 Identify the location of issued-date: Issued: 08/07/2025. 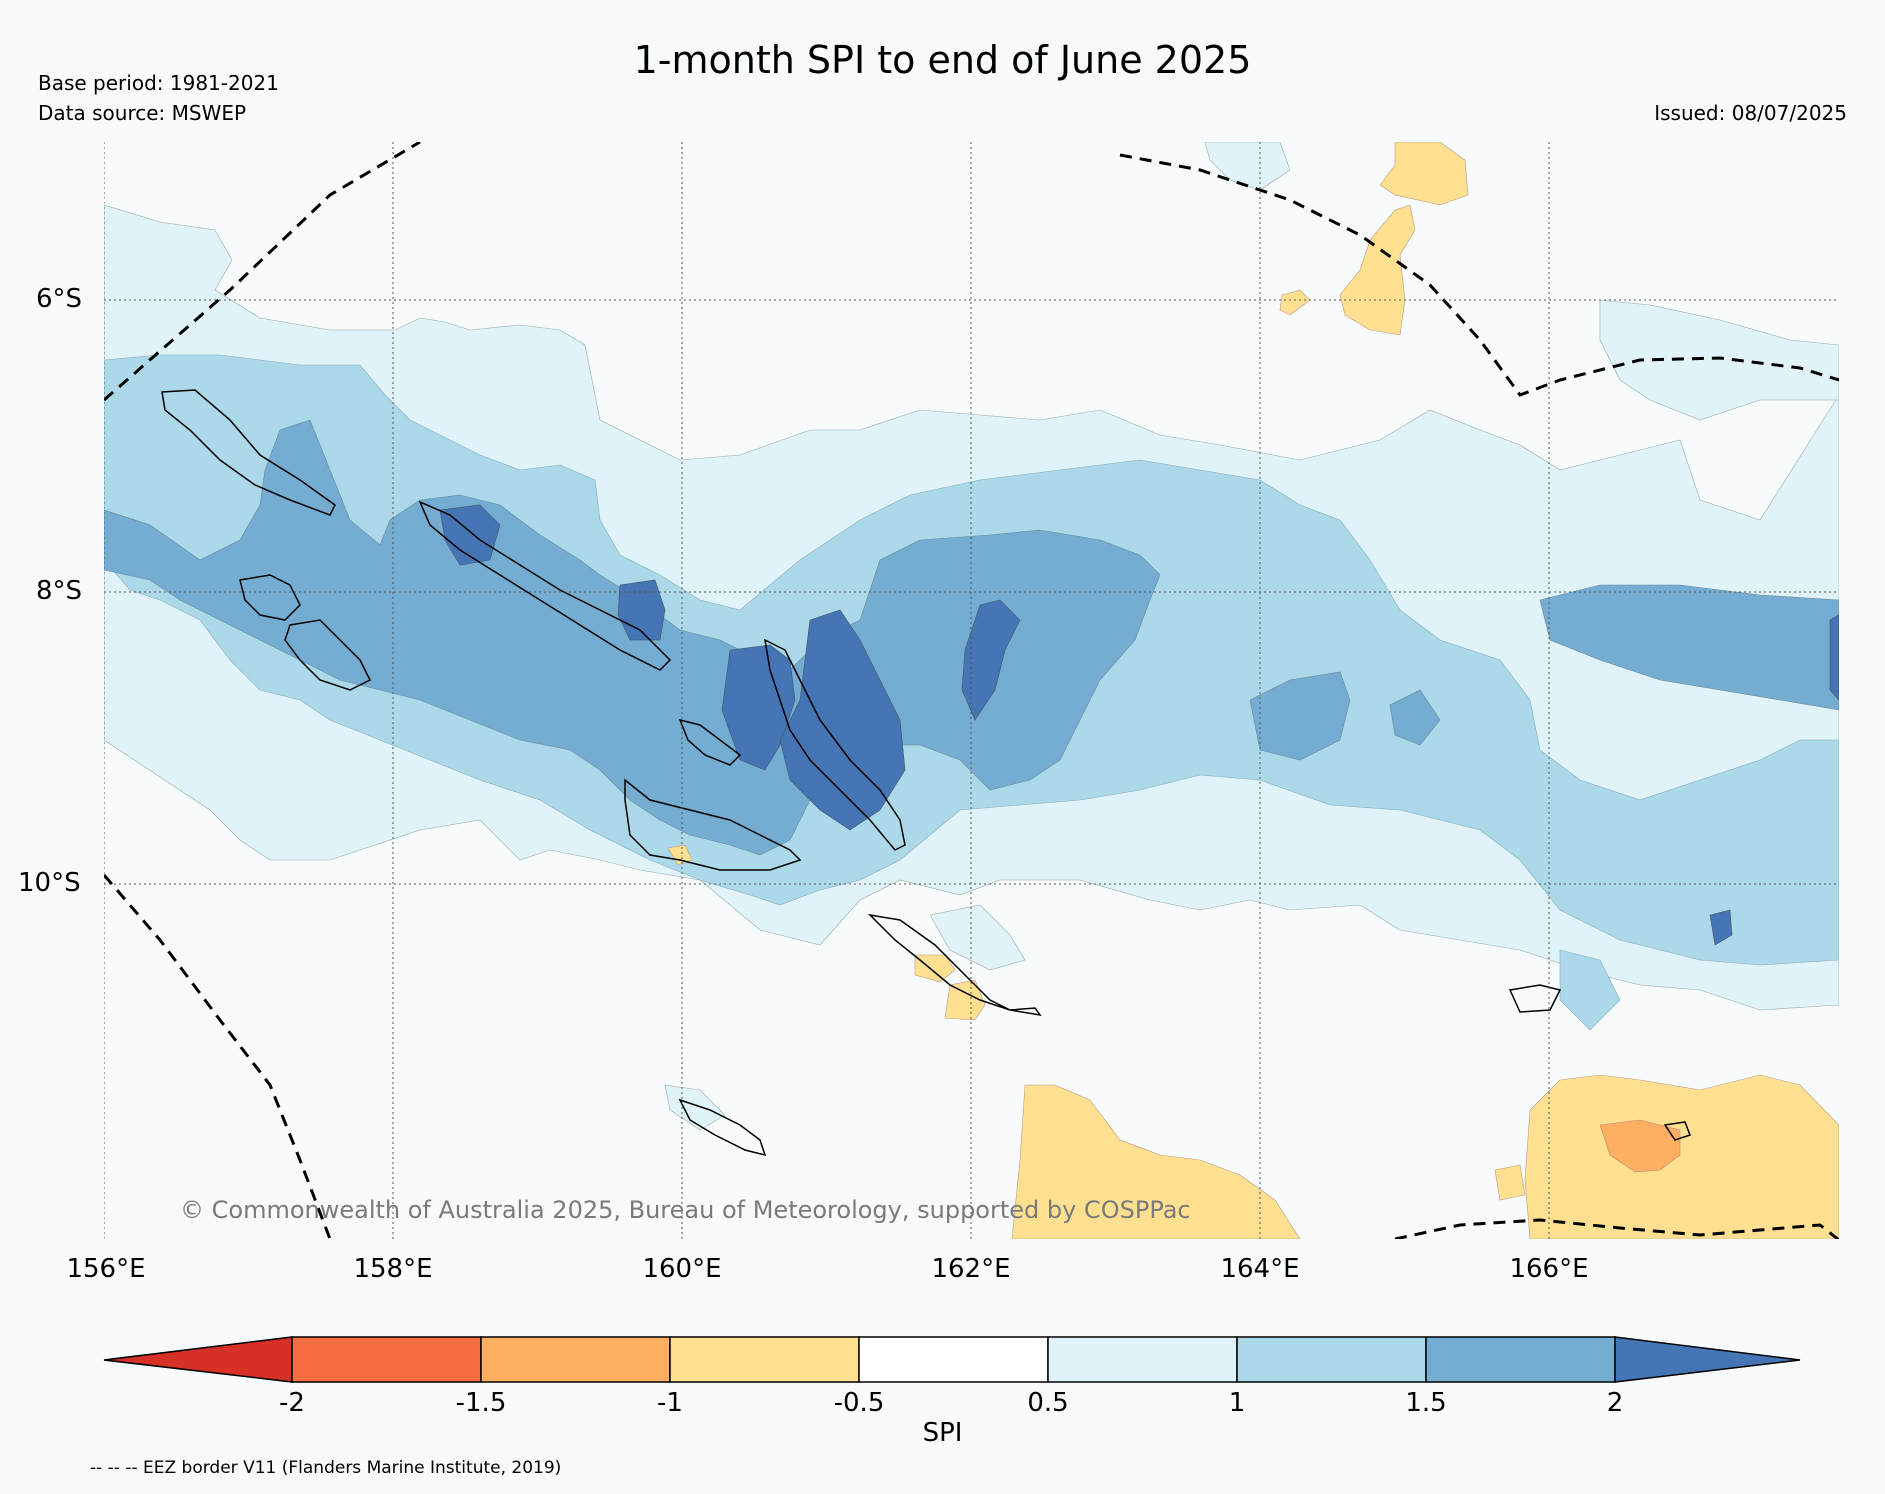
(1750, 113).